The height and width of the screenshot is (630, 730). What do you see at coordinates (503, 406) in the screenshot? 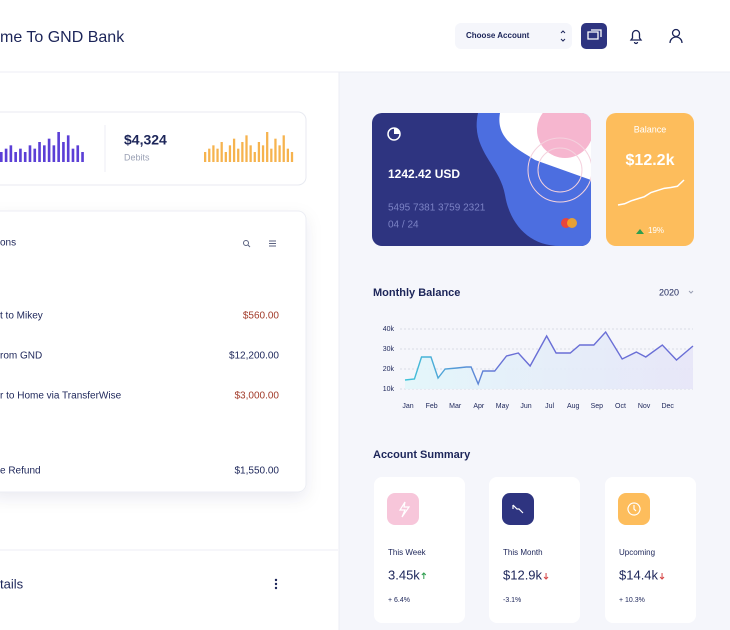
I see `x-tick-label: May` at bounding box center [503, 406].